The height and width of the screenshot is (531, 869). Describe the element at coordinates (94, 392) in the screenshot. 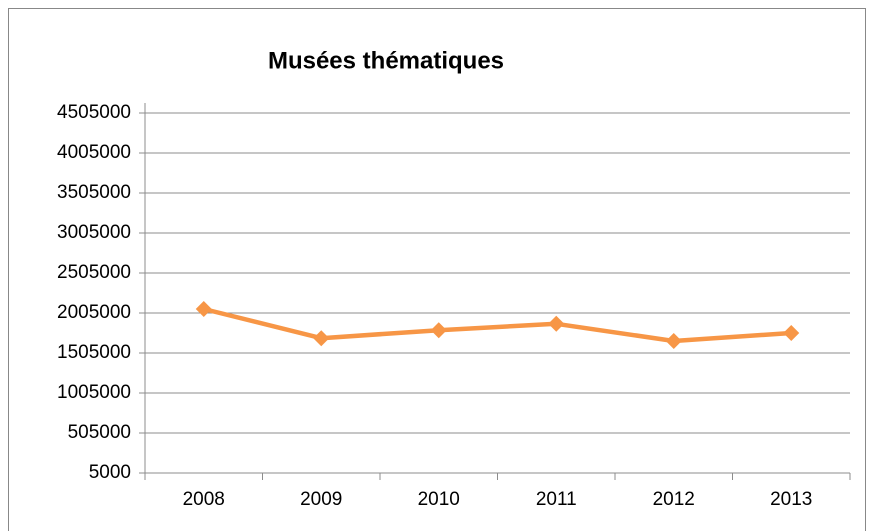

I see `y-tick-label: 1005000` at that location.